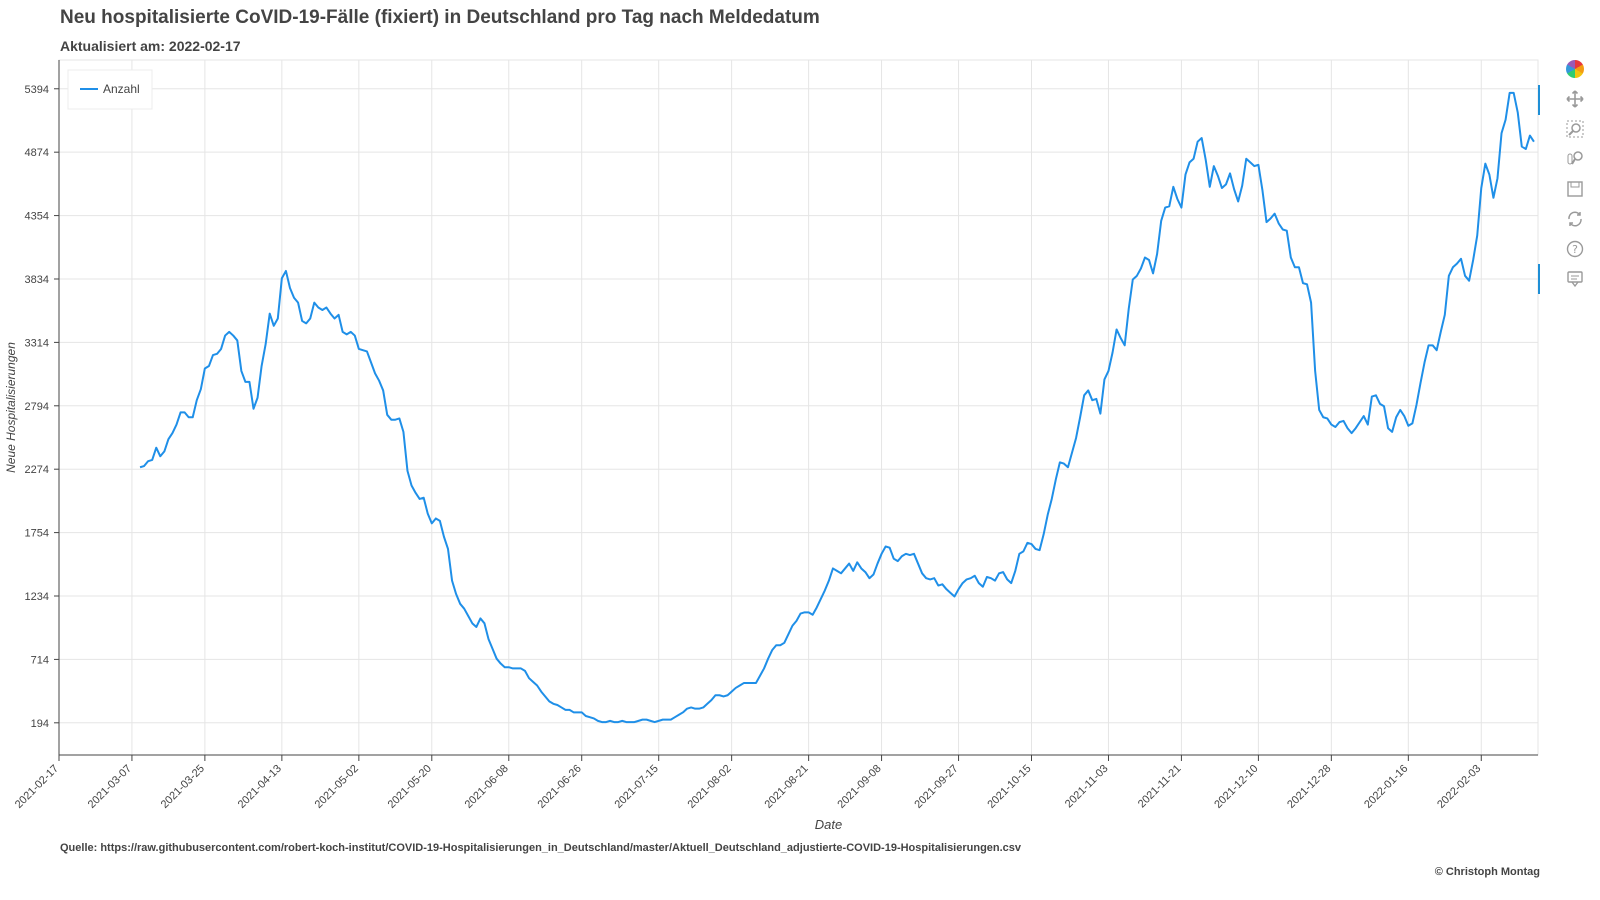  I want to click on save-icon, so click(1575, 189).